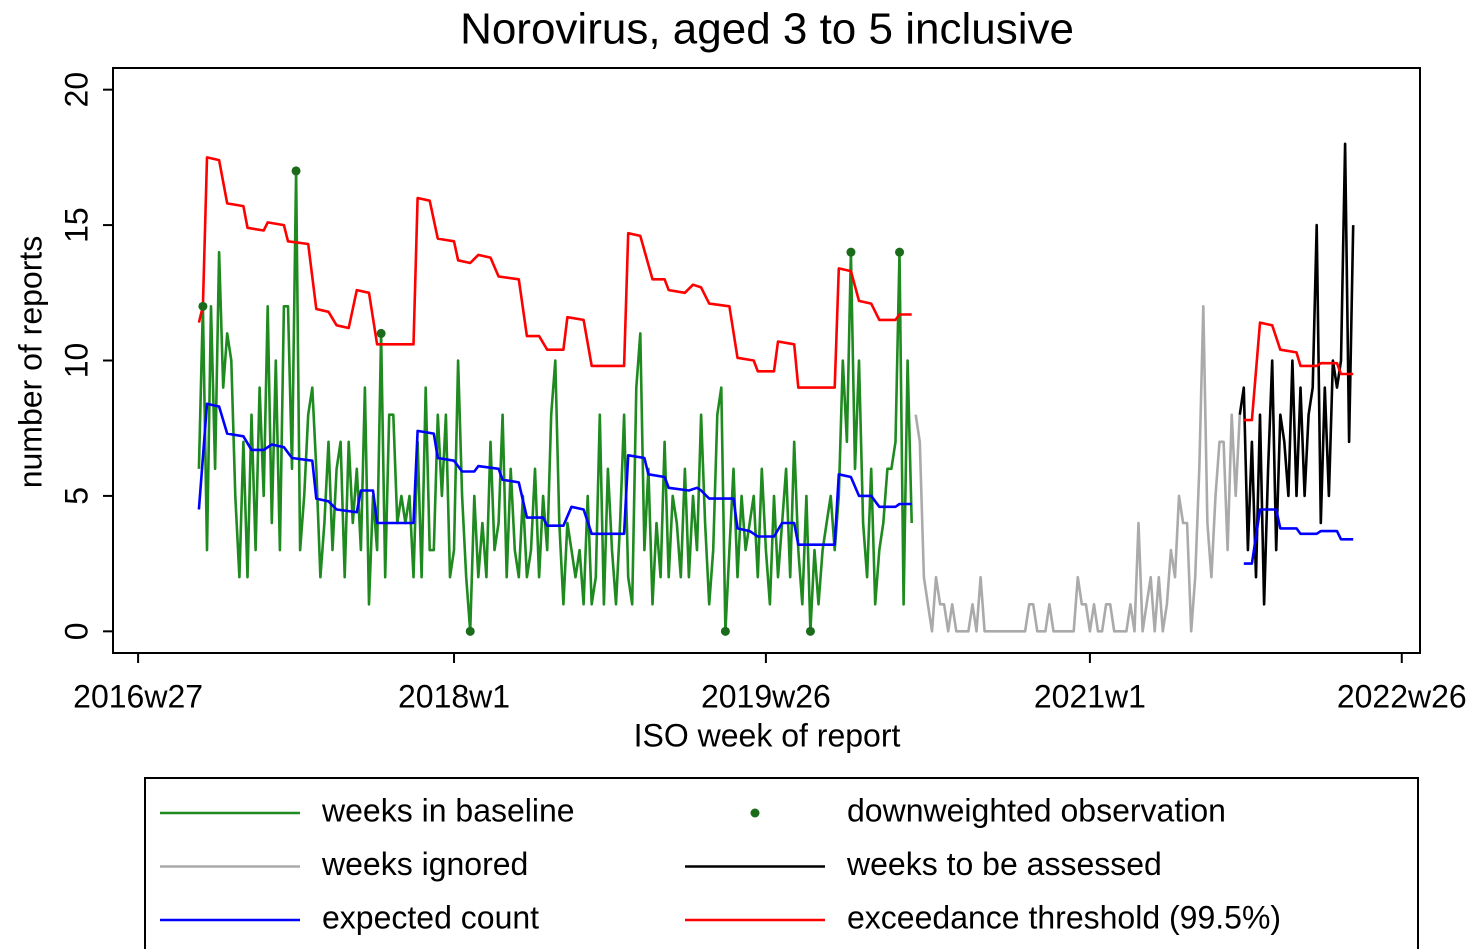 The width and height of the screenshot is (1470, 949). I want to click on x-tick-label: 2022w26, so click(1402, 696).